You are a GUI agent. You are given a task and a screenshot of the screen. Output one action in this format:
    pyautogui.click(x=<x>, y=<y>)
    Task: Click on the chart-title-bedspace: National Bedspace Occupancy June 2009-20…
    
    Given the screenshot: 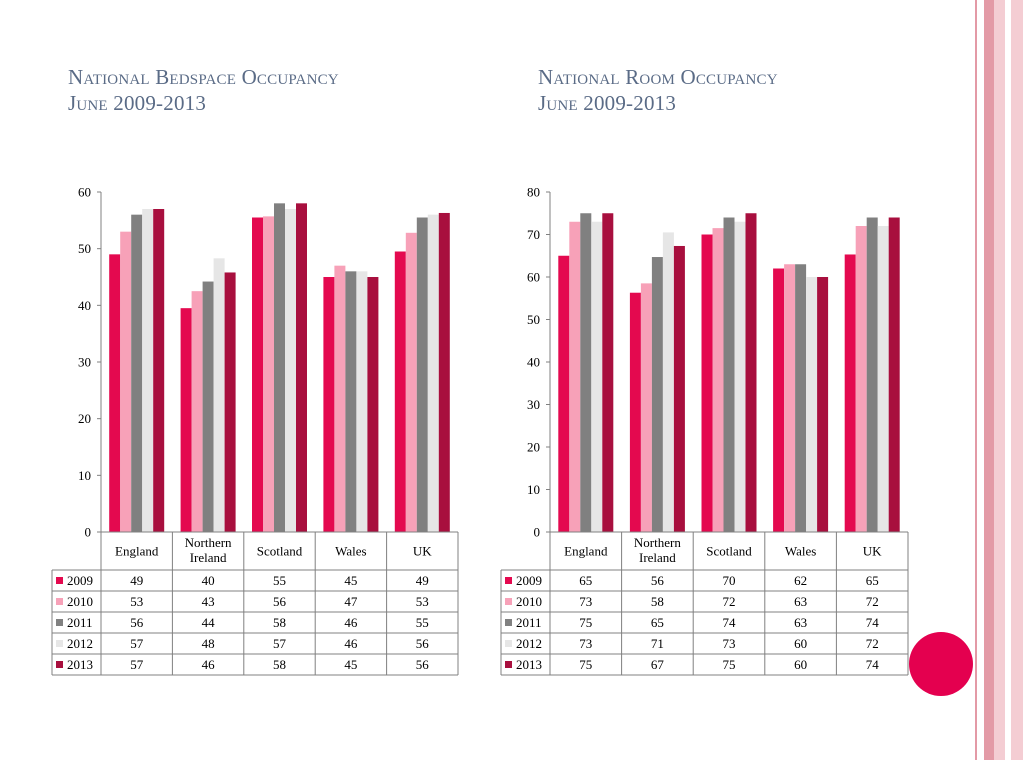 What is the action you would take?
    pyautogui.click(x=203, y=90)
    